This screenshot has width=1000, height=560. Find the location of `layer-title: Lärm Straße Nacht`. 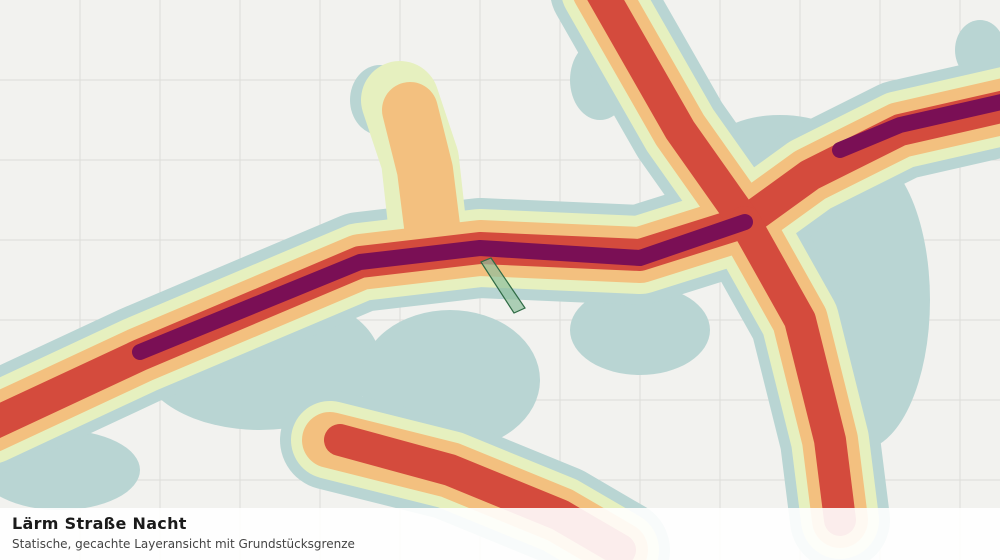

layer-title: Lärm Straße Nacht is located at coordinates (99, 523).